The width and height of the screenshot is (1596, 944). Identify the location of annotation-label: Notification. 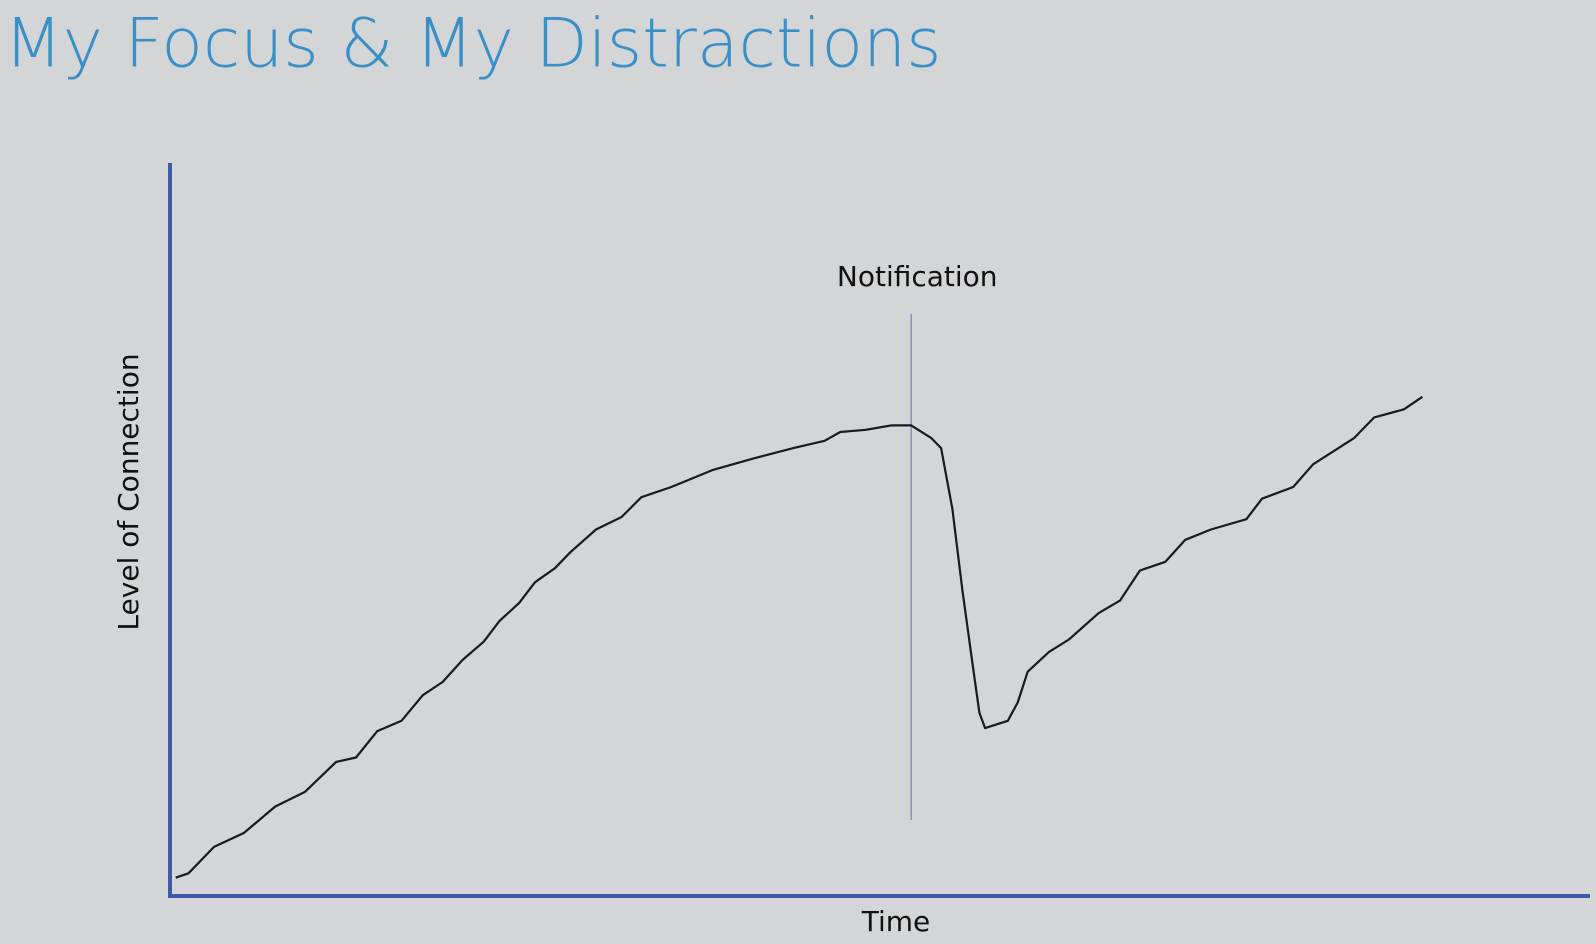
(917, 276).